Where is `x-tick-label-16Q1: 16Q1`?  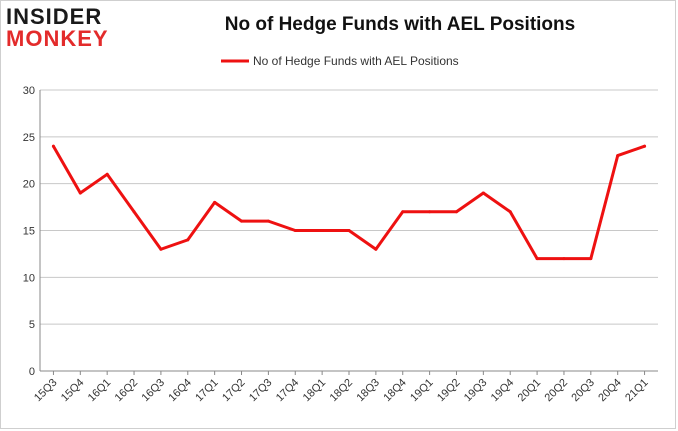
x-tick-label-16Q1: 16Q1 is located at coordinates (100, 391).